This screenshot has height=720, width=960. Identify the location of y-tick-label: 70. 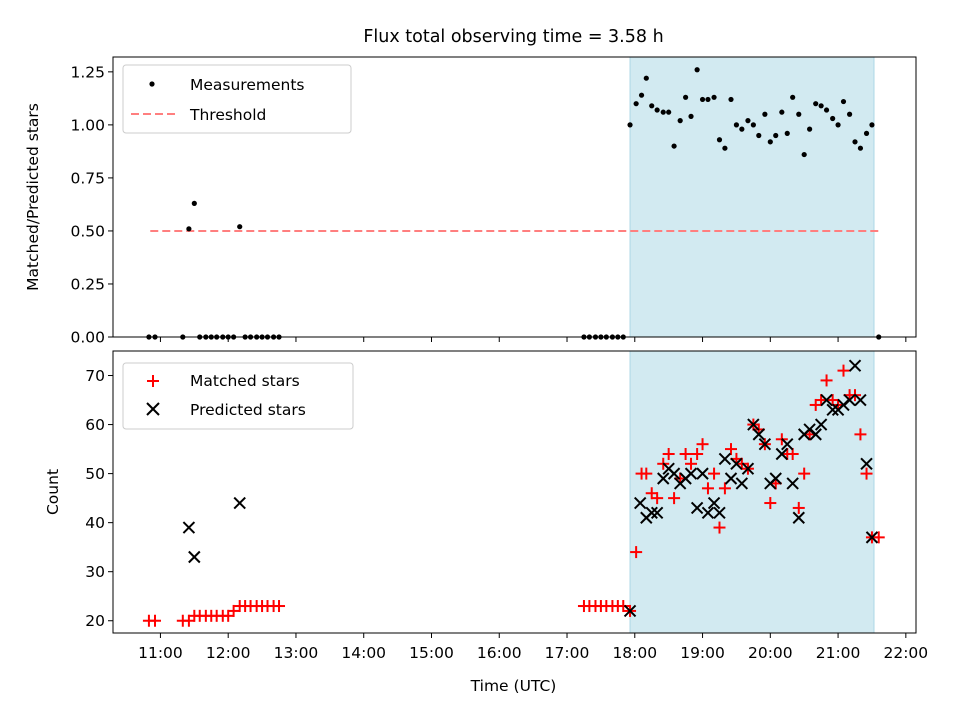
(95, 376).